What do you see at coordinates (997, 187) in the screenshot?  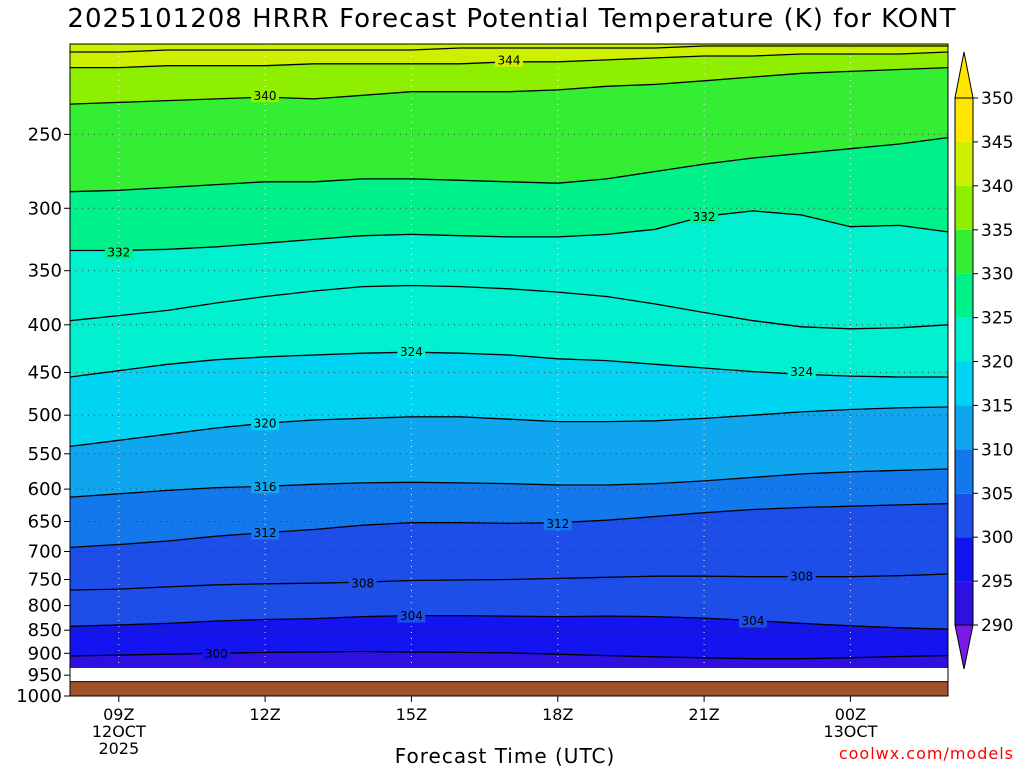 I see `colorbar-tick-label: 340` at bounding box center [997, 187].